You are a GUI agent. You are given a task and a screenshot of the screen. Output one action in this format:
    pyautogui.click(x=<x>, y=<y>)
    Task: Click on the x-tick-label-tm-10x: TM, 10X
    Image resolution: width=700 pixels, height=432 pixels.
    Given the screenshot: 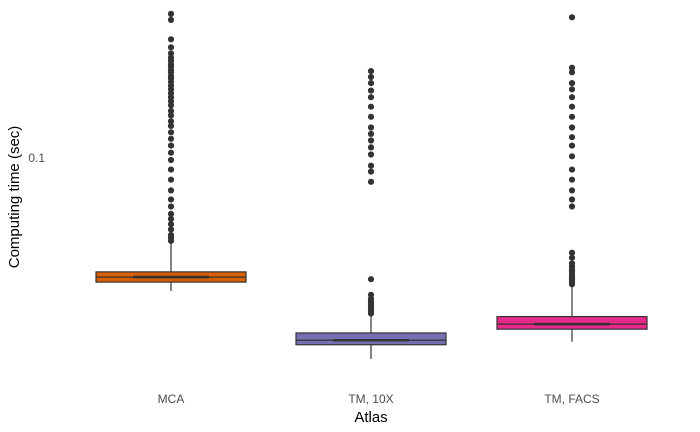 What is the action you would take?
    pyautogui.click(x=370, y=399)
    